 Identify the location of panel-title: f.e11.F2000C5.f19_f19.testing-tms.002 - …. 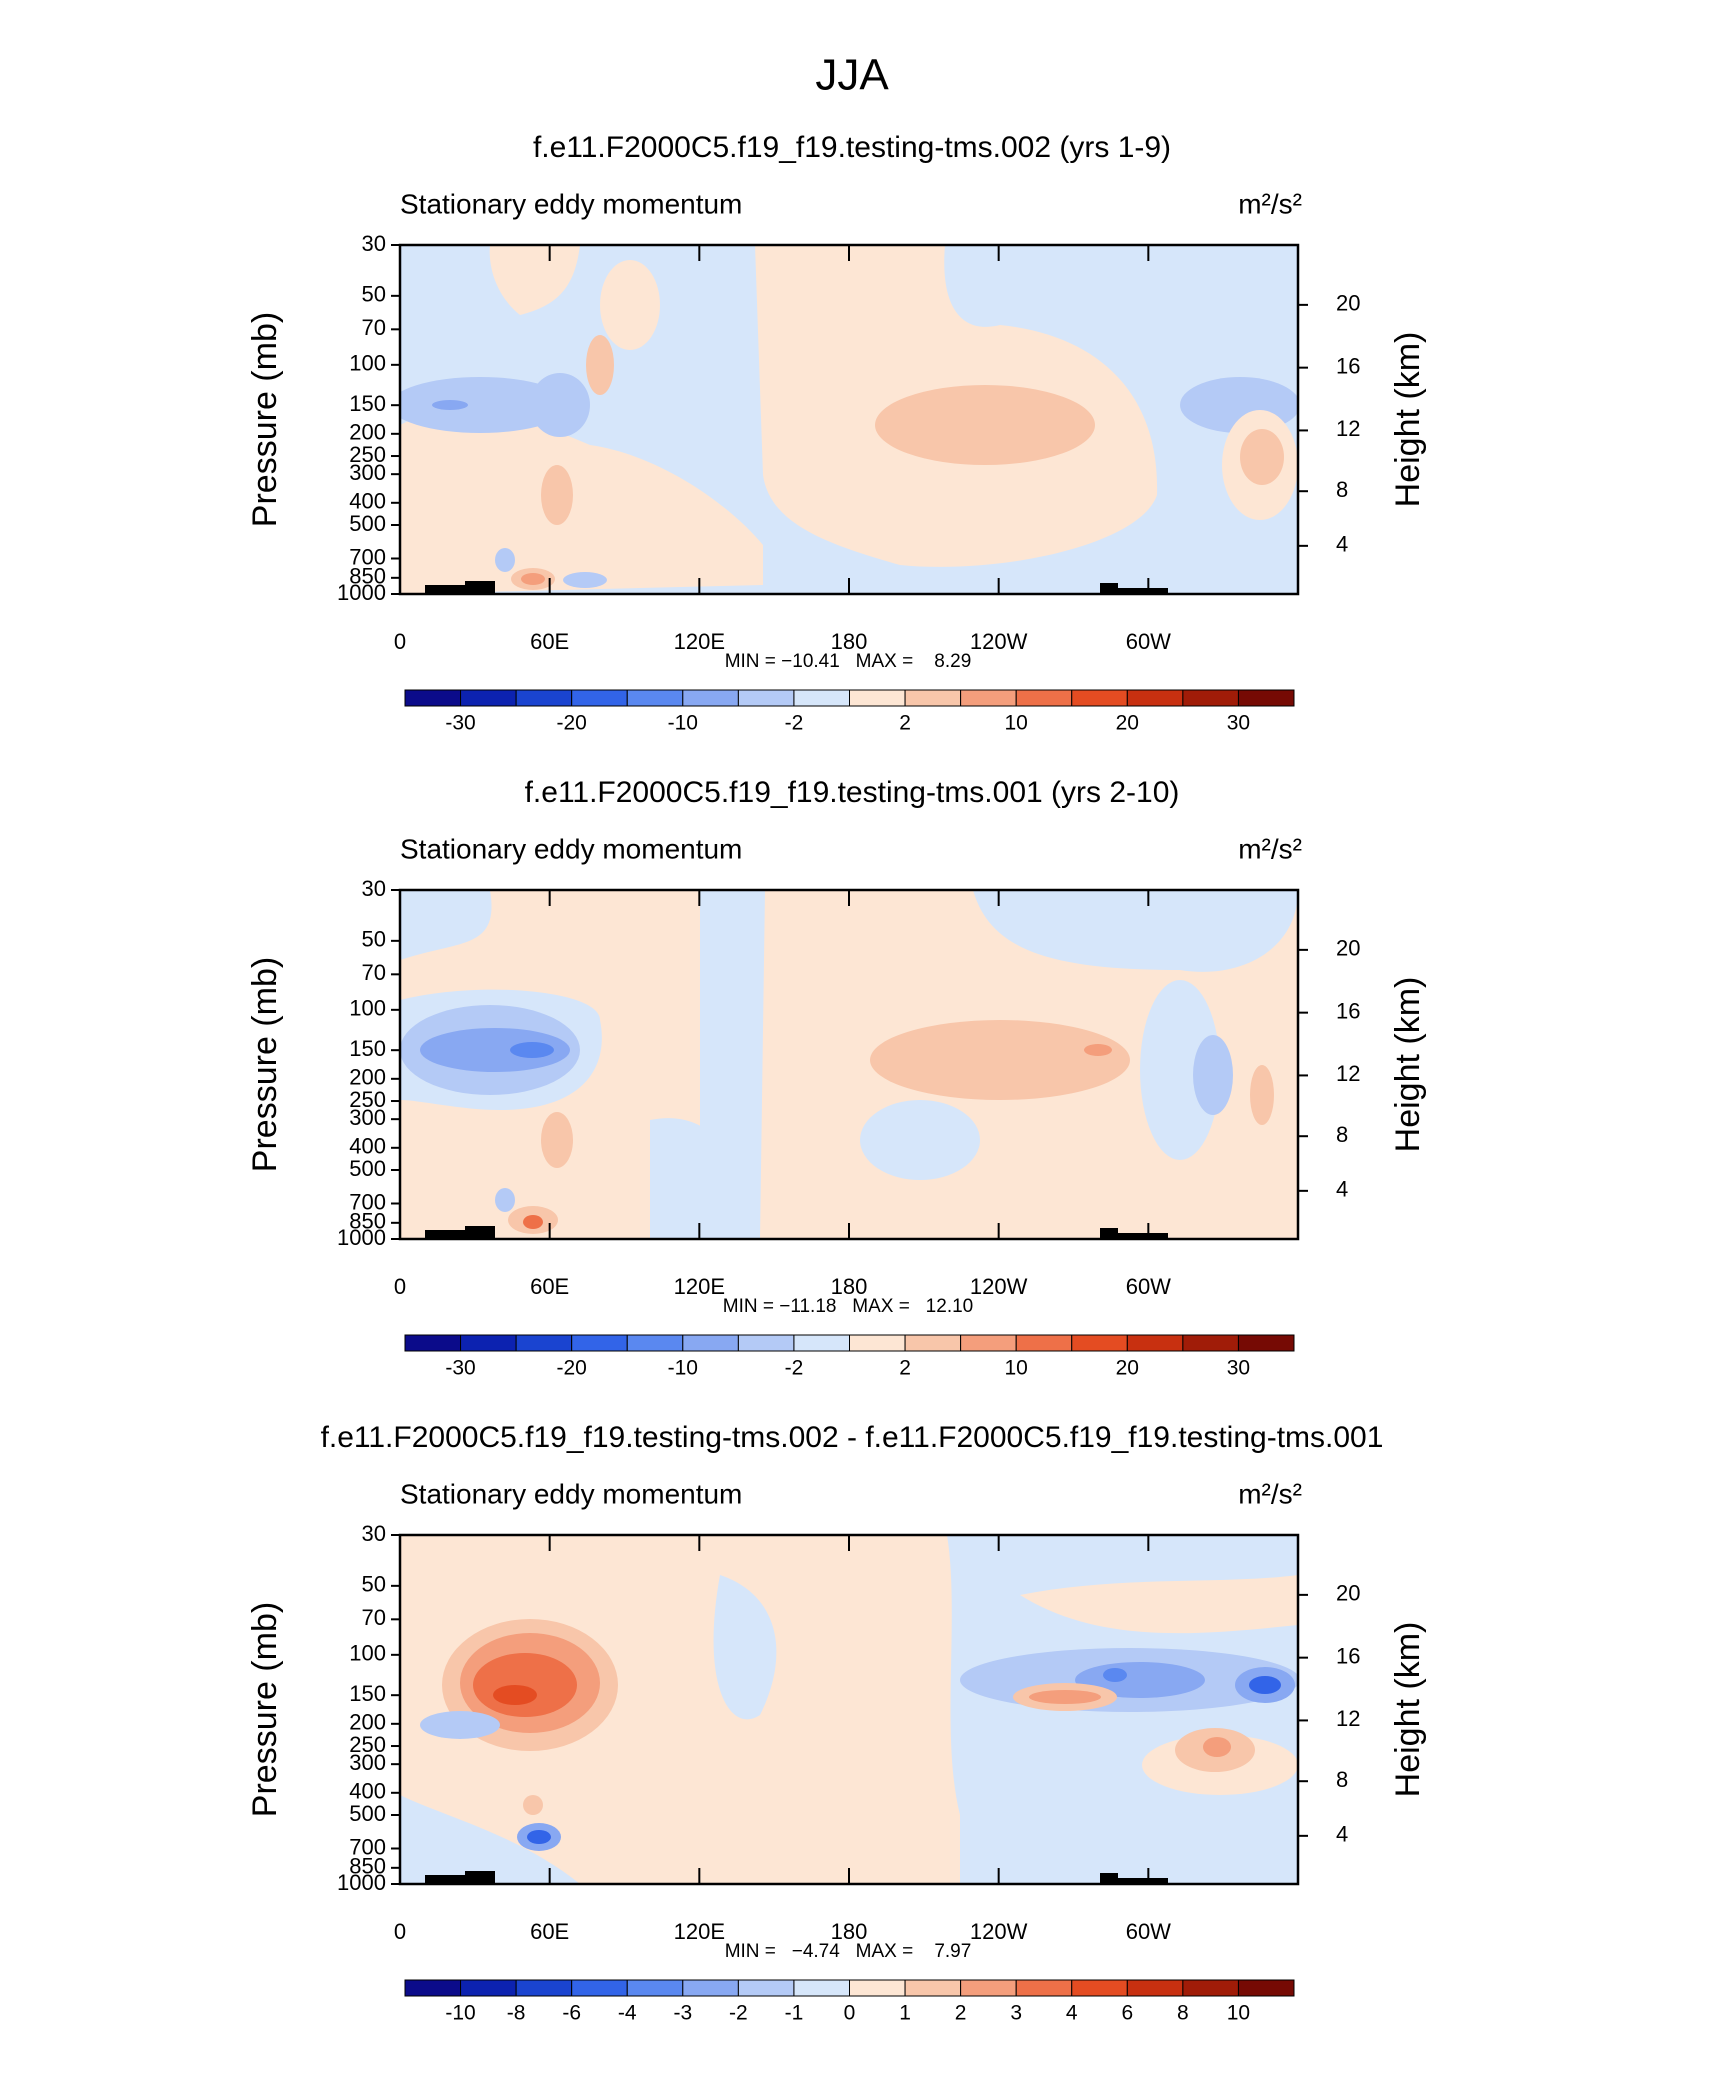
(852, 1437).